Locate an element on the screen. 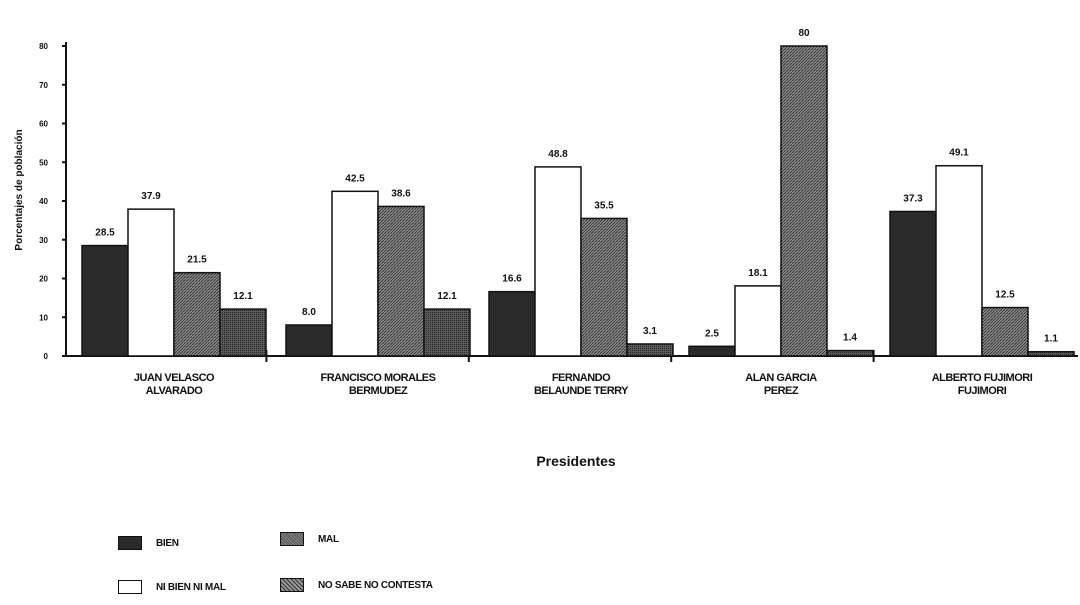 This screenshot has width=1080, height=605. x-tick-label: FERNANDO is located at coordinates (581, 378).